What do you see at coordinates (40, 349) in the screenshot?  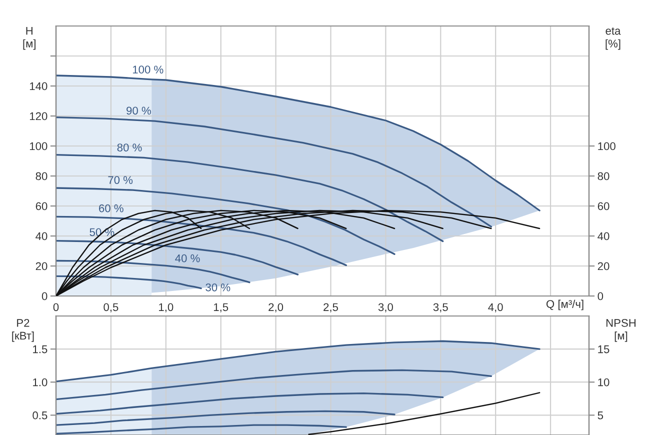 I see `y-tick-label: 1.5` at bounding box center [40, 349].